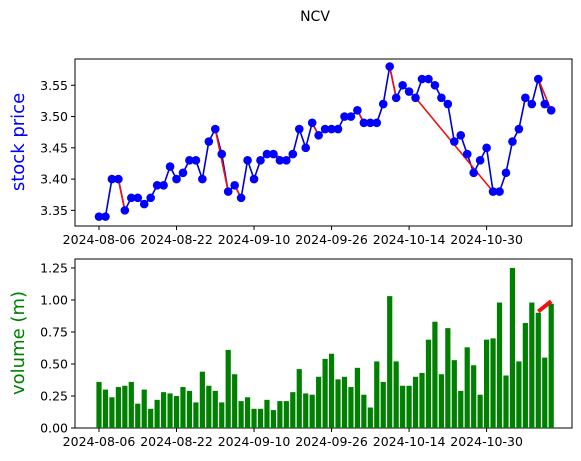  What do you see at coordinates (331, 239) in the screenshot?
I see `price-xtick-label: 2024-09-26` at bounding box center [331, 239].